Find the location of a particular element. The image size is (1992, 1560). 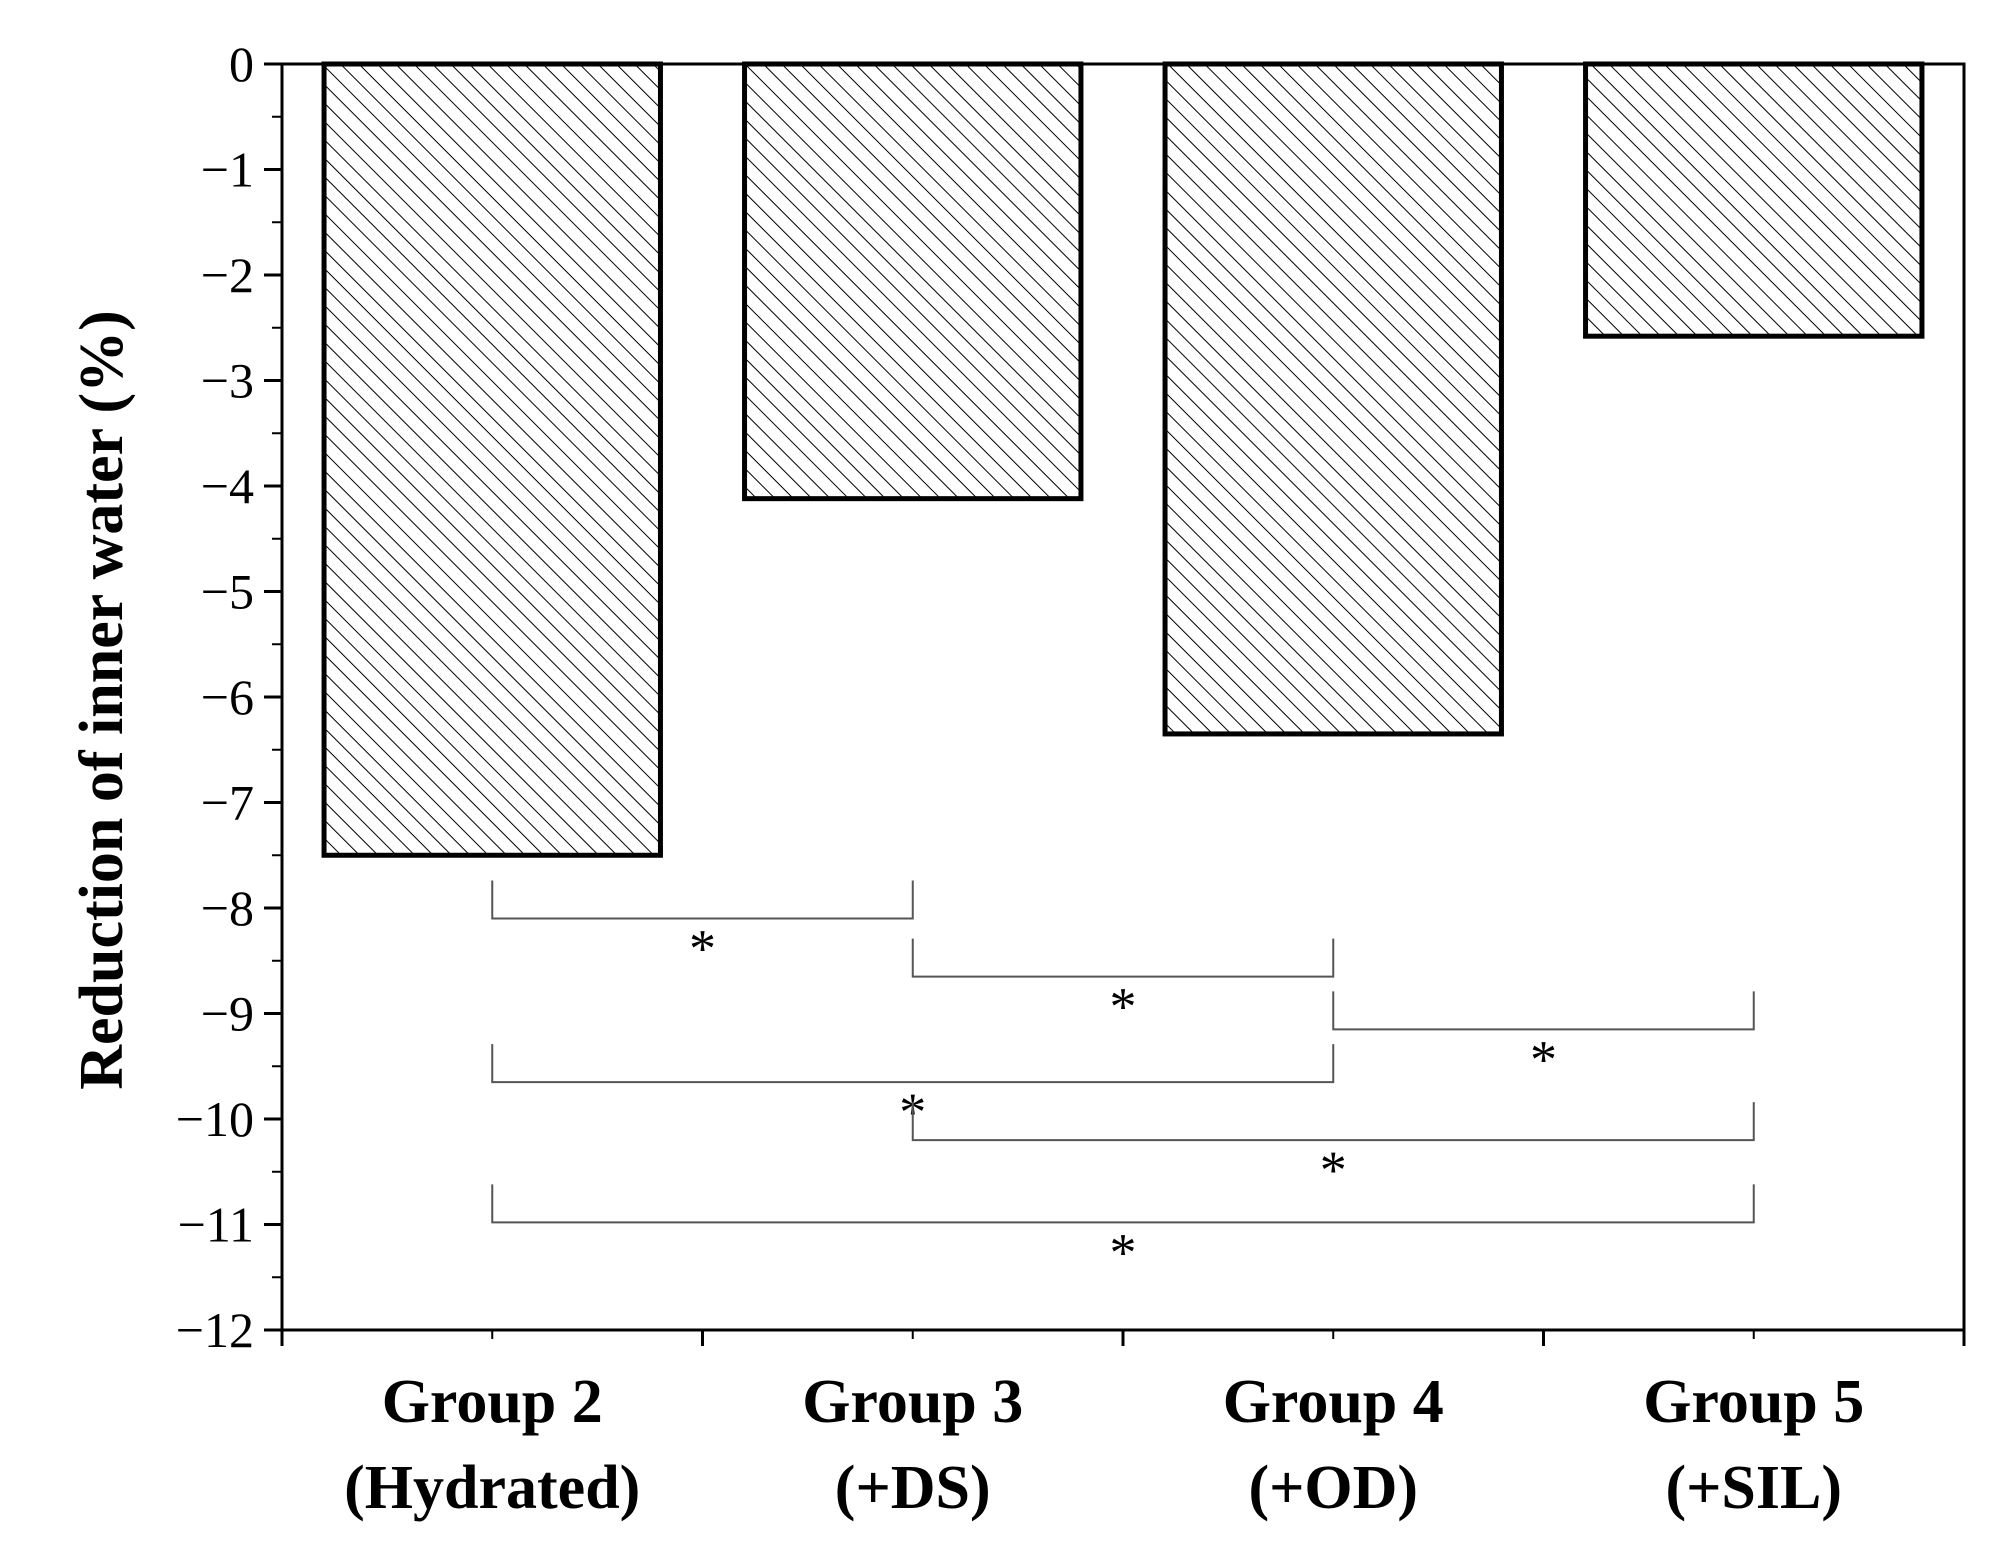

y-tick-label: −10 is located at coordinates (215, 1119).